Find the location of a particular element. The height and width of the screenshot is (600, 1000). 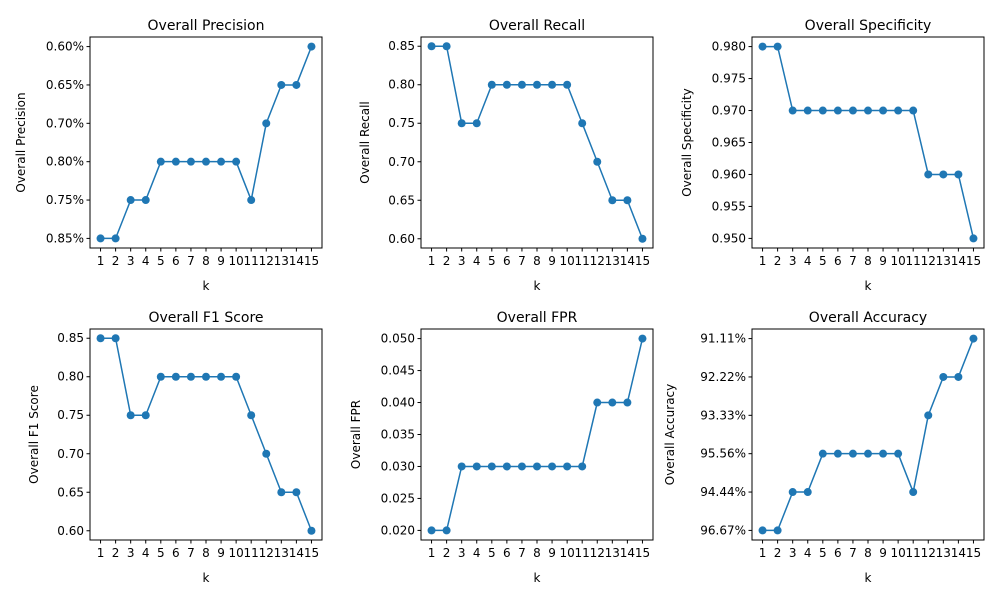

panel-title: Overall F1 Score is located at coordinates (205, 318).